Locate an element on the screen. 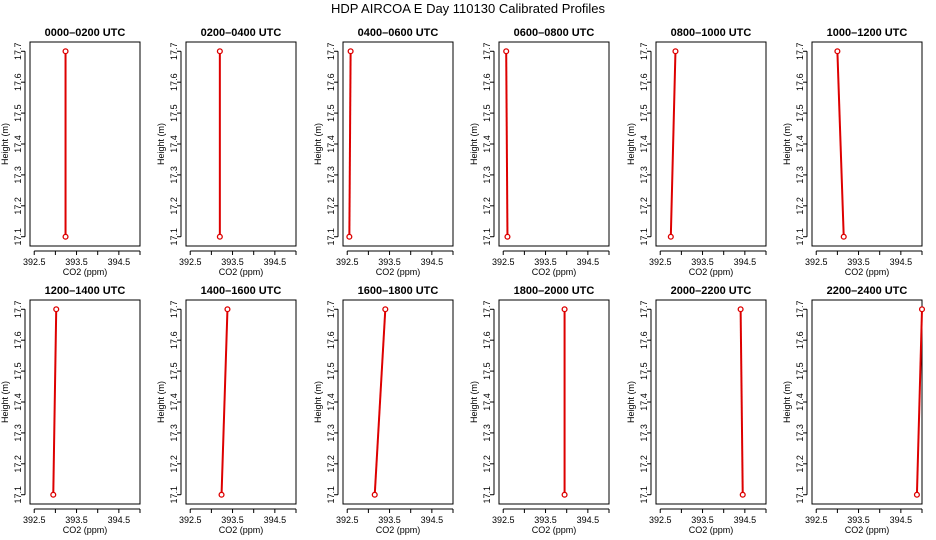 The image size is (936, 540). panel-title: 1200–1400 UTC is located at coordinates (85, 291).